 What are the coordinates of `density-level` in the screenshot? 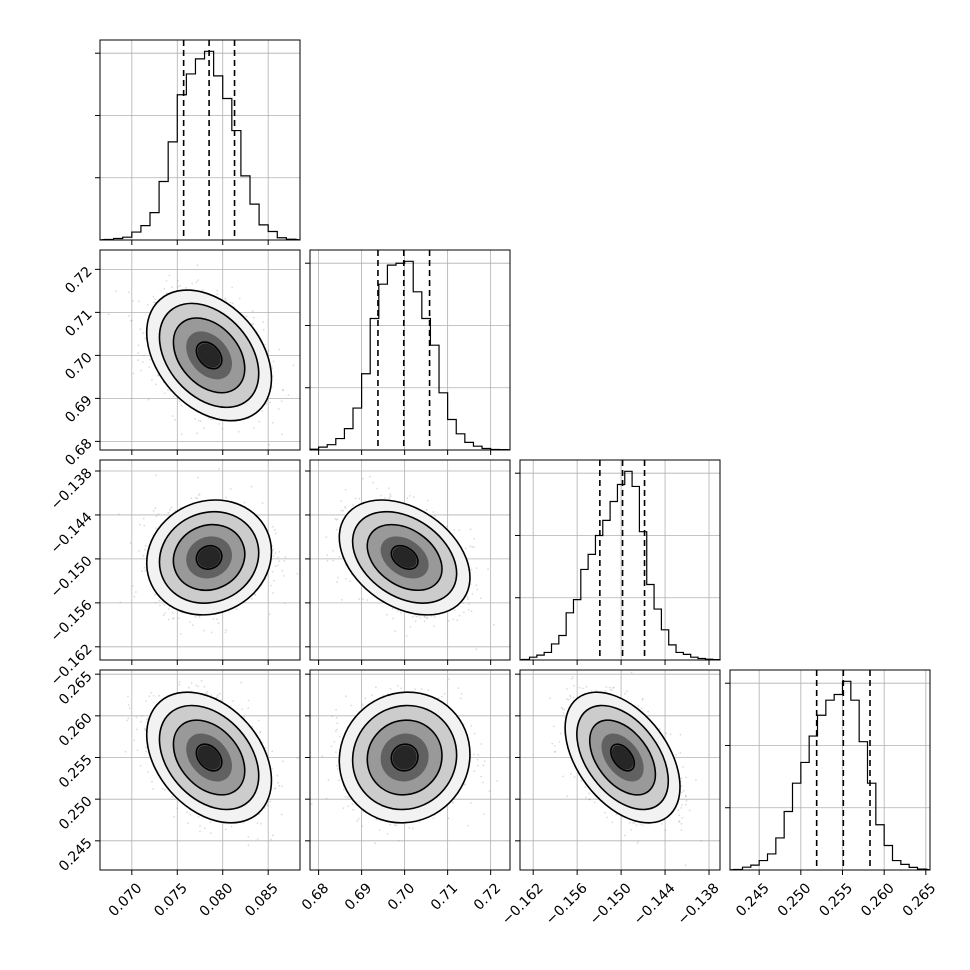 It's located at (209, 355).